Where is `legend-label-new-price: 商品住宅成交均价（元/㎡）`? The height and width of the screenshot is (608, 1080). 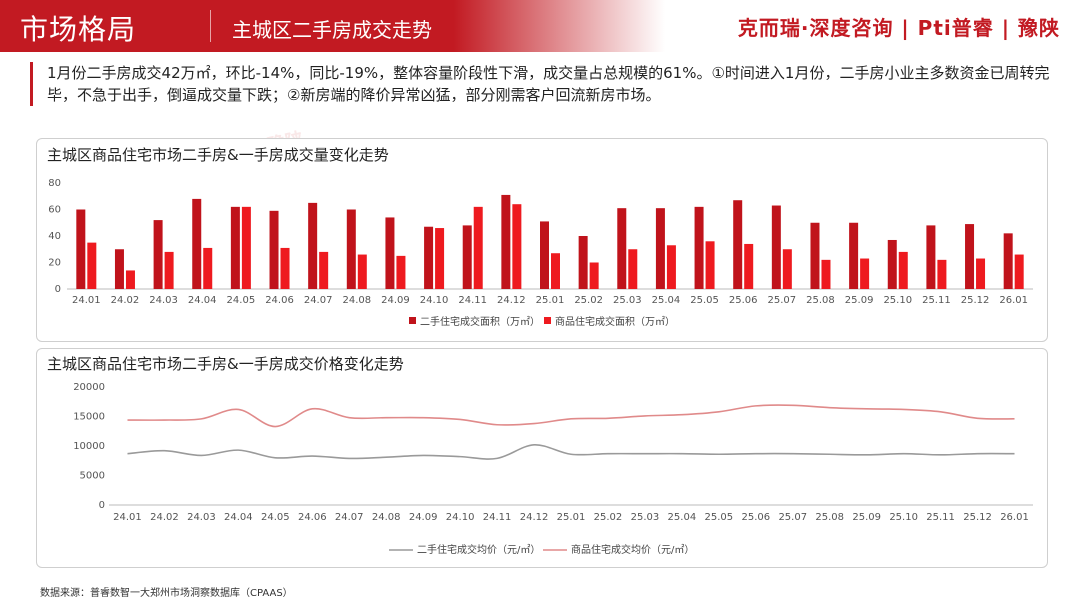 legend-label-new-price: 商品住宅成交均价（元/㎡） is located at coordinates (632, 549).